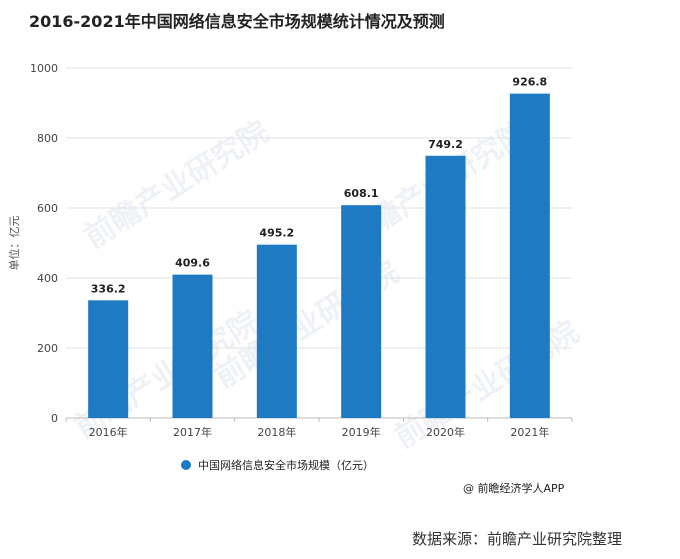  I want to click on legend: 中国网络信息安全市场规模（亿元）, so click(277, 465).